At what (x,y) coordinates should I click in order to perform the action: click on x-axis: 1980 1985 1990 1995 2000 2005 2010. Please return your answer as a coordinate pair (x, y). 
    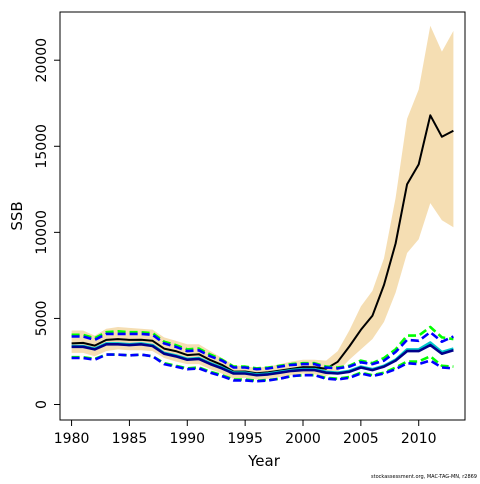
    Looking at the image, I should click on (245, 433).